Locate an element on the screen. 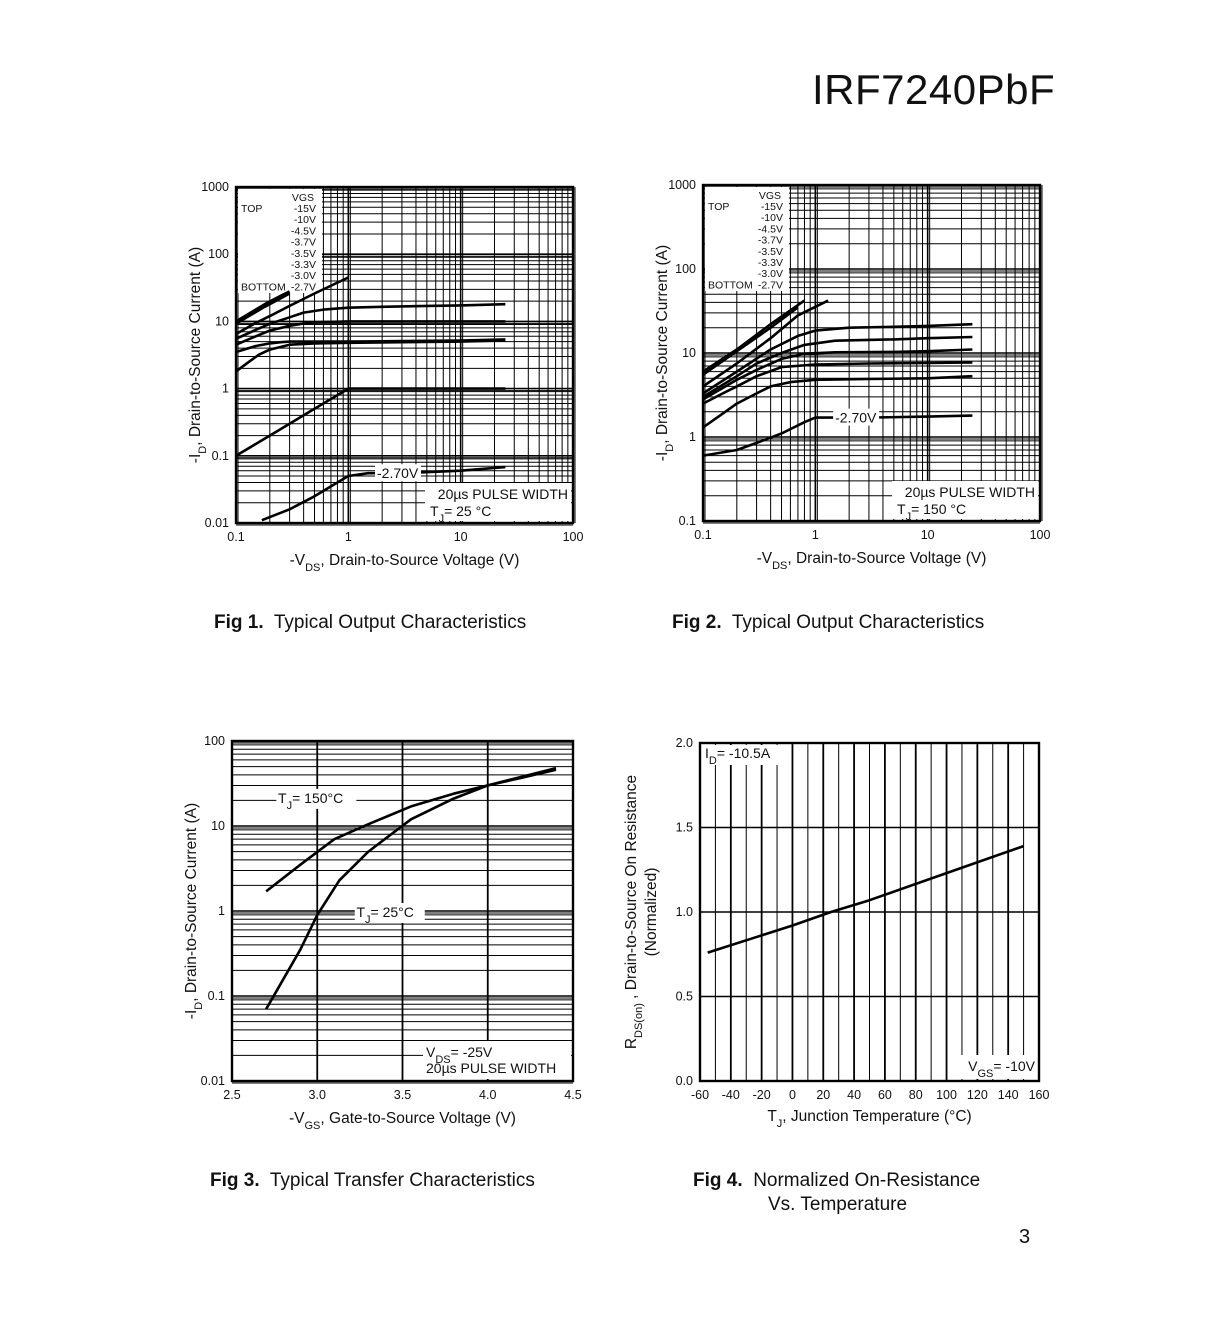 The image size is (1224, 1318). fig4-caption: Fig 4. Normalized On-Resistance is located at coordinates (836, 1181).